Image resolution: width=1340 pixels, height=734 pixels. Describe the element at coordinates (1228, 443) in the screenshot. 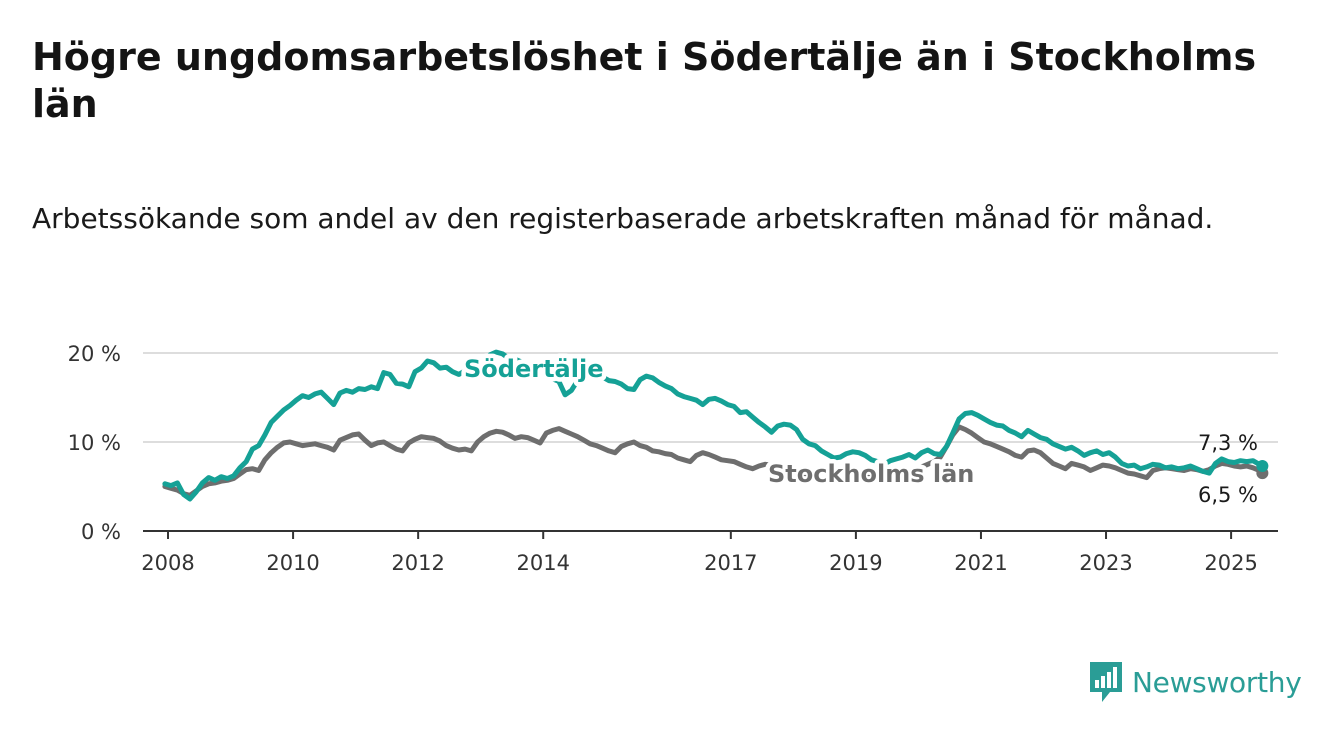

I see `end-value-sodertalje: 7,3 %` at that location.